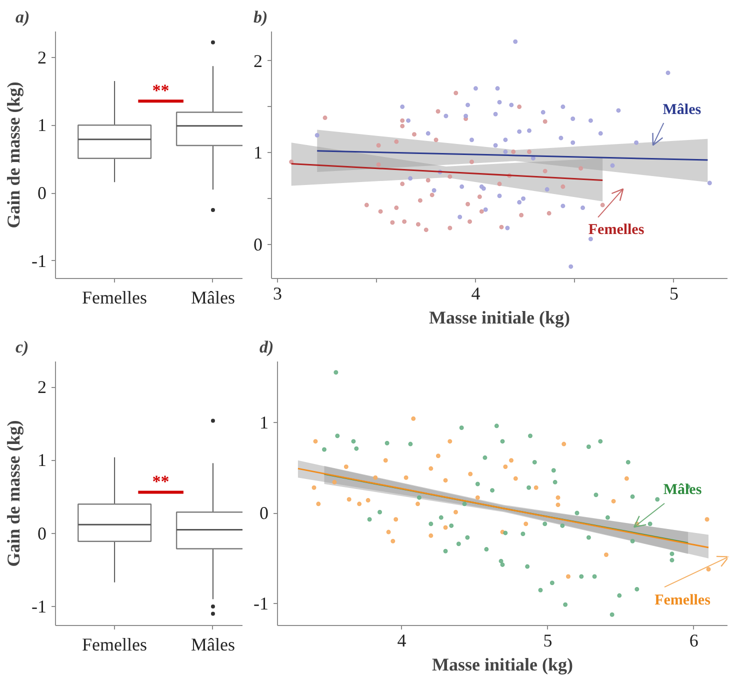 This screenshot has width=735, height=677. Describe the element at coordinates (277, 294) in the screenshot. I see `x-tick-label: 3` at that location.